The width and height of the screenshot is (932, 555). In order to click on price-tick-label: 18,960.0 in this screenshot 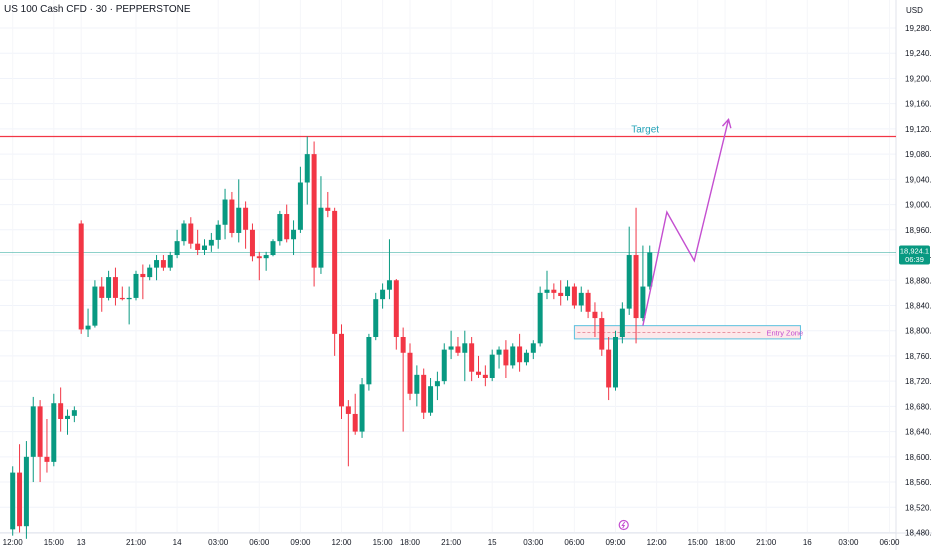, I will do `click(918, 230)`.